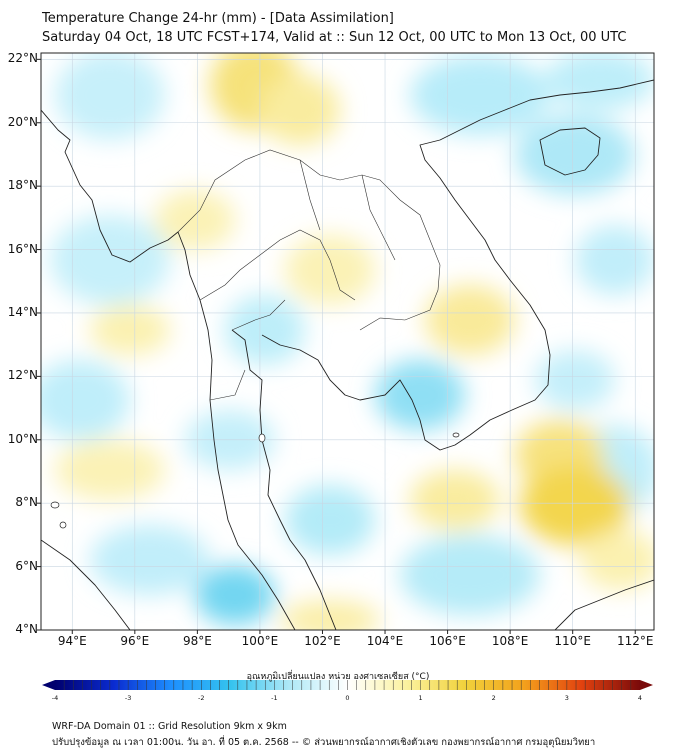 This screenshot has height=756, width=676. I want to click on colorbar-min-arrow, so click(48, 685).